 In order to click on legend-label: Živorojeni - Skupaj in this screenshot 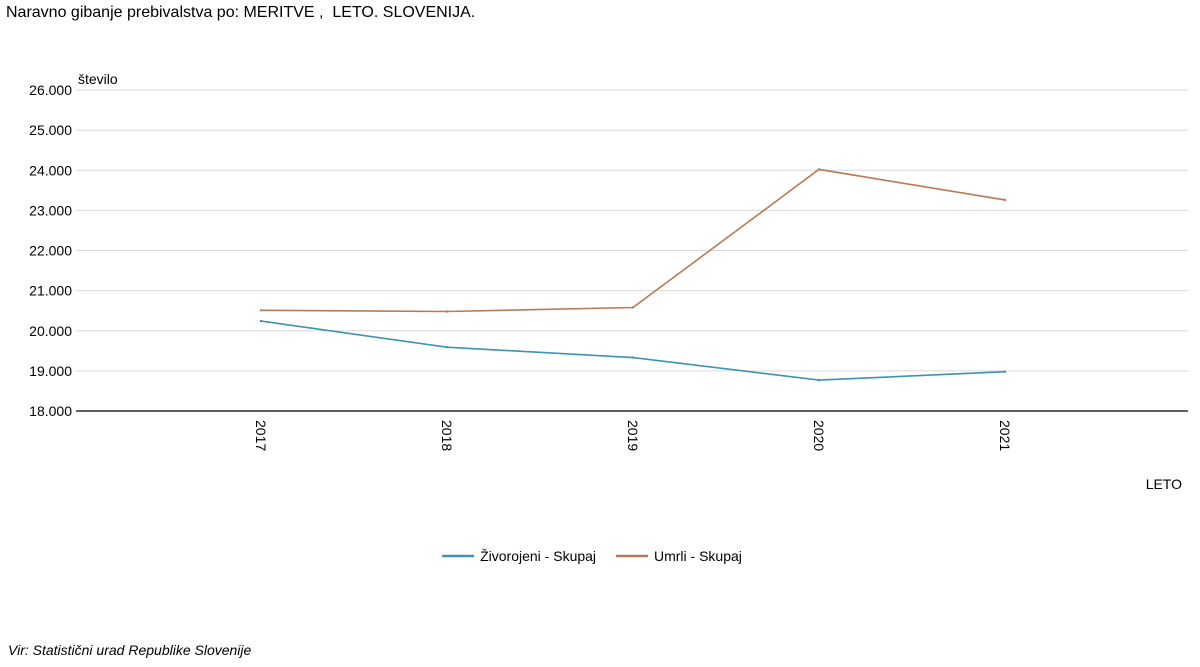, I will do `click(538, 556)`.